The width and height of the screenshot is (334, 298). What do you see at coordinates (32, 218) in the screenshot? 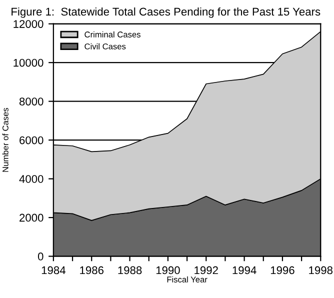
I see `y-tick-label: 2000` at bounding box center [32, 218].